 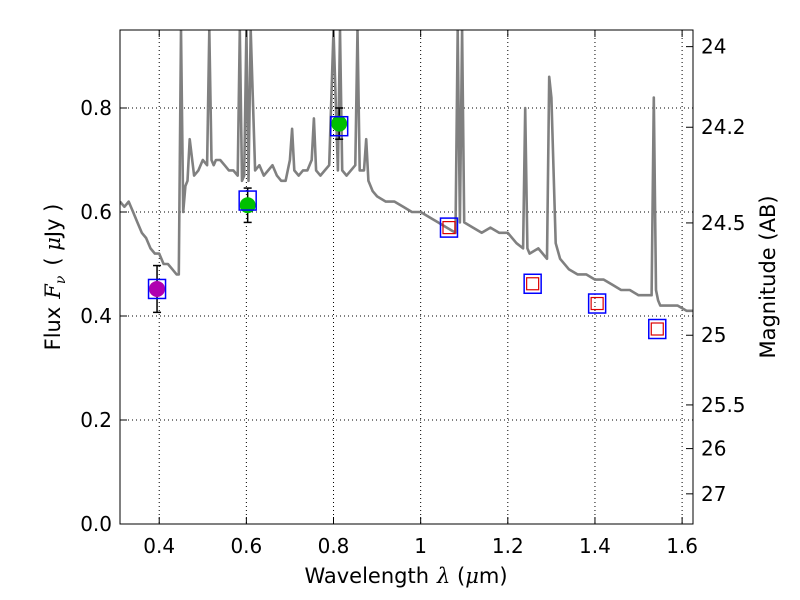 What do you see at coordinates (723, 223) in the screenshot?
I see `magnitude-tick-label: 24.5` at bounding box center [723, 223].